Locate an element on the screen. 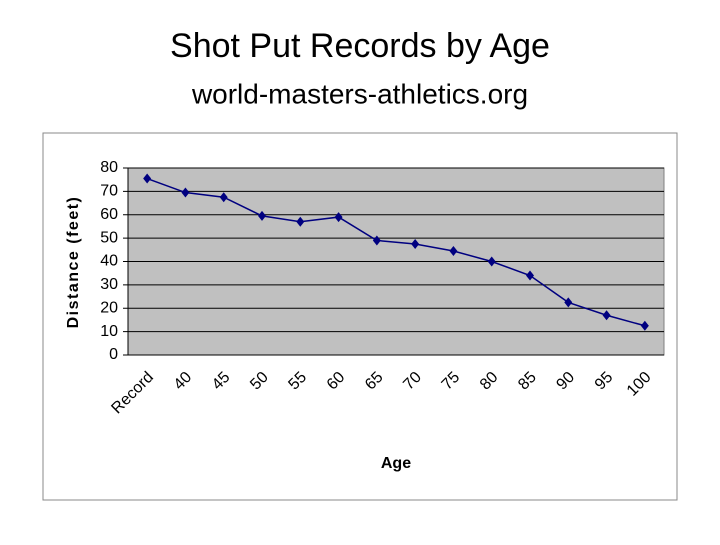 The height and width of the screenshot is (545, 720). chart-title: Shot Put Records by Age is located at coordinates (360, 46).